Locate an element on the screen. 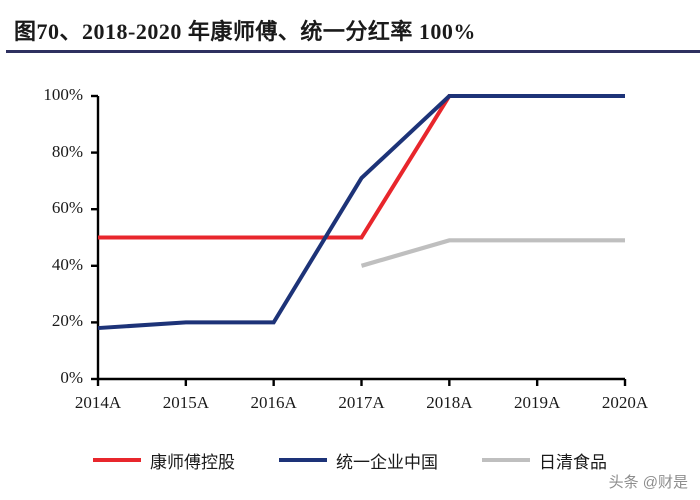 Image resolution: width=700 pixels, height=500 pixels. legend-label-3: 日清食品 is located at coordinates (573, 462).